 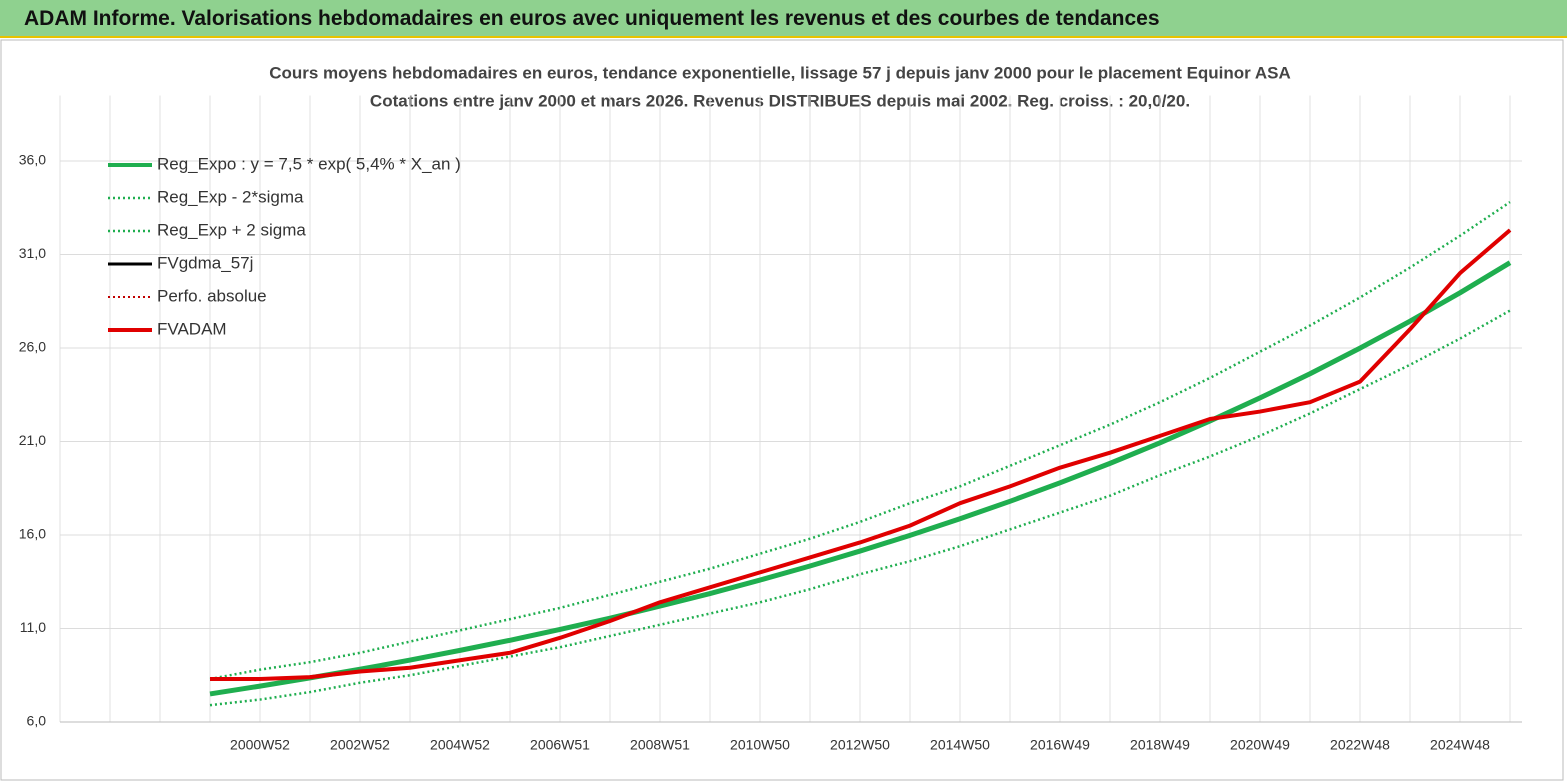 I want to click on x-tick-label: 2016W49, so click(x=1060, y=745).